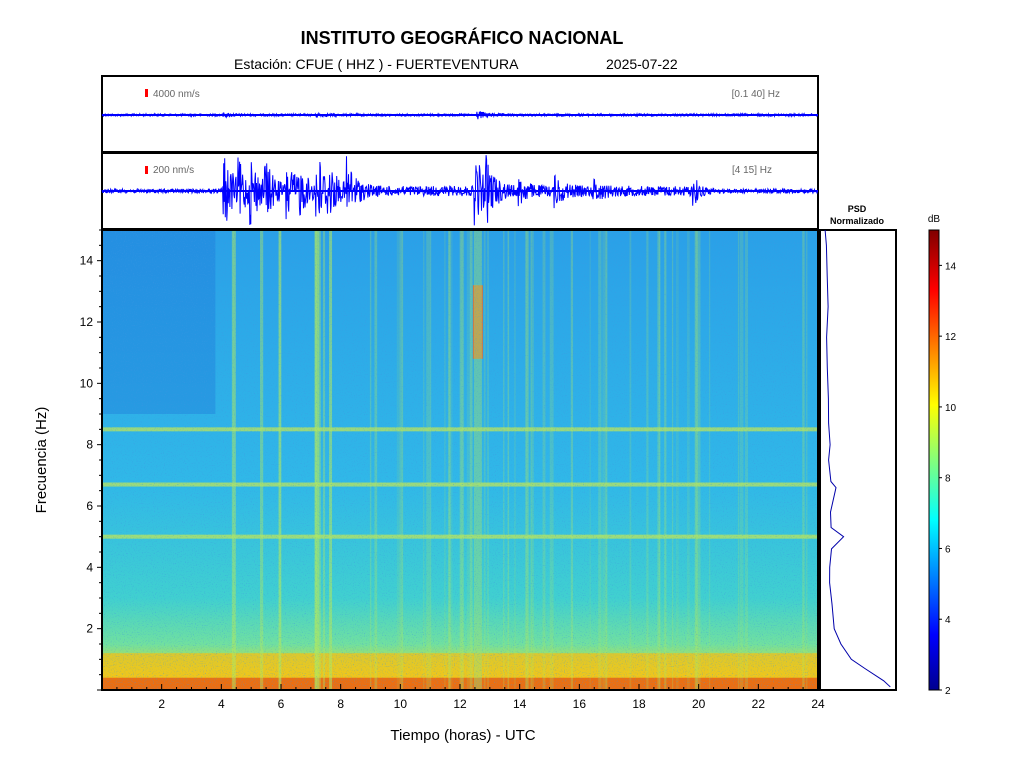 The width and height of the screenshot is (1024, 768). What do you see at coordinates (87, 261) in the screenshot?
I see `y-tick-label: 14` at bounding box center [87, 261].